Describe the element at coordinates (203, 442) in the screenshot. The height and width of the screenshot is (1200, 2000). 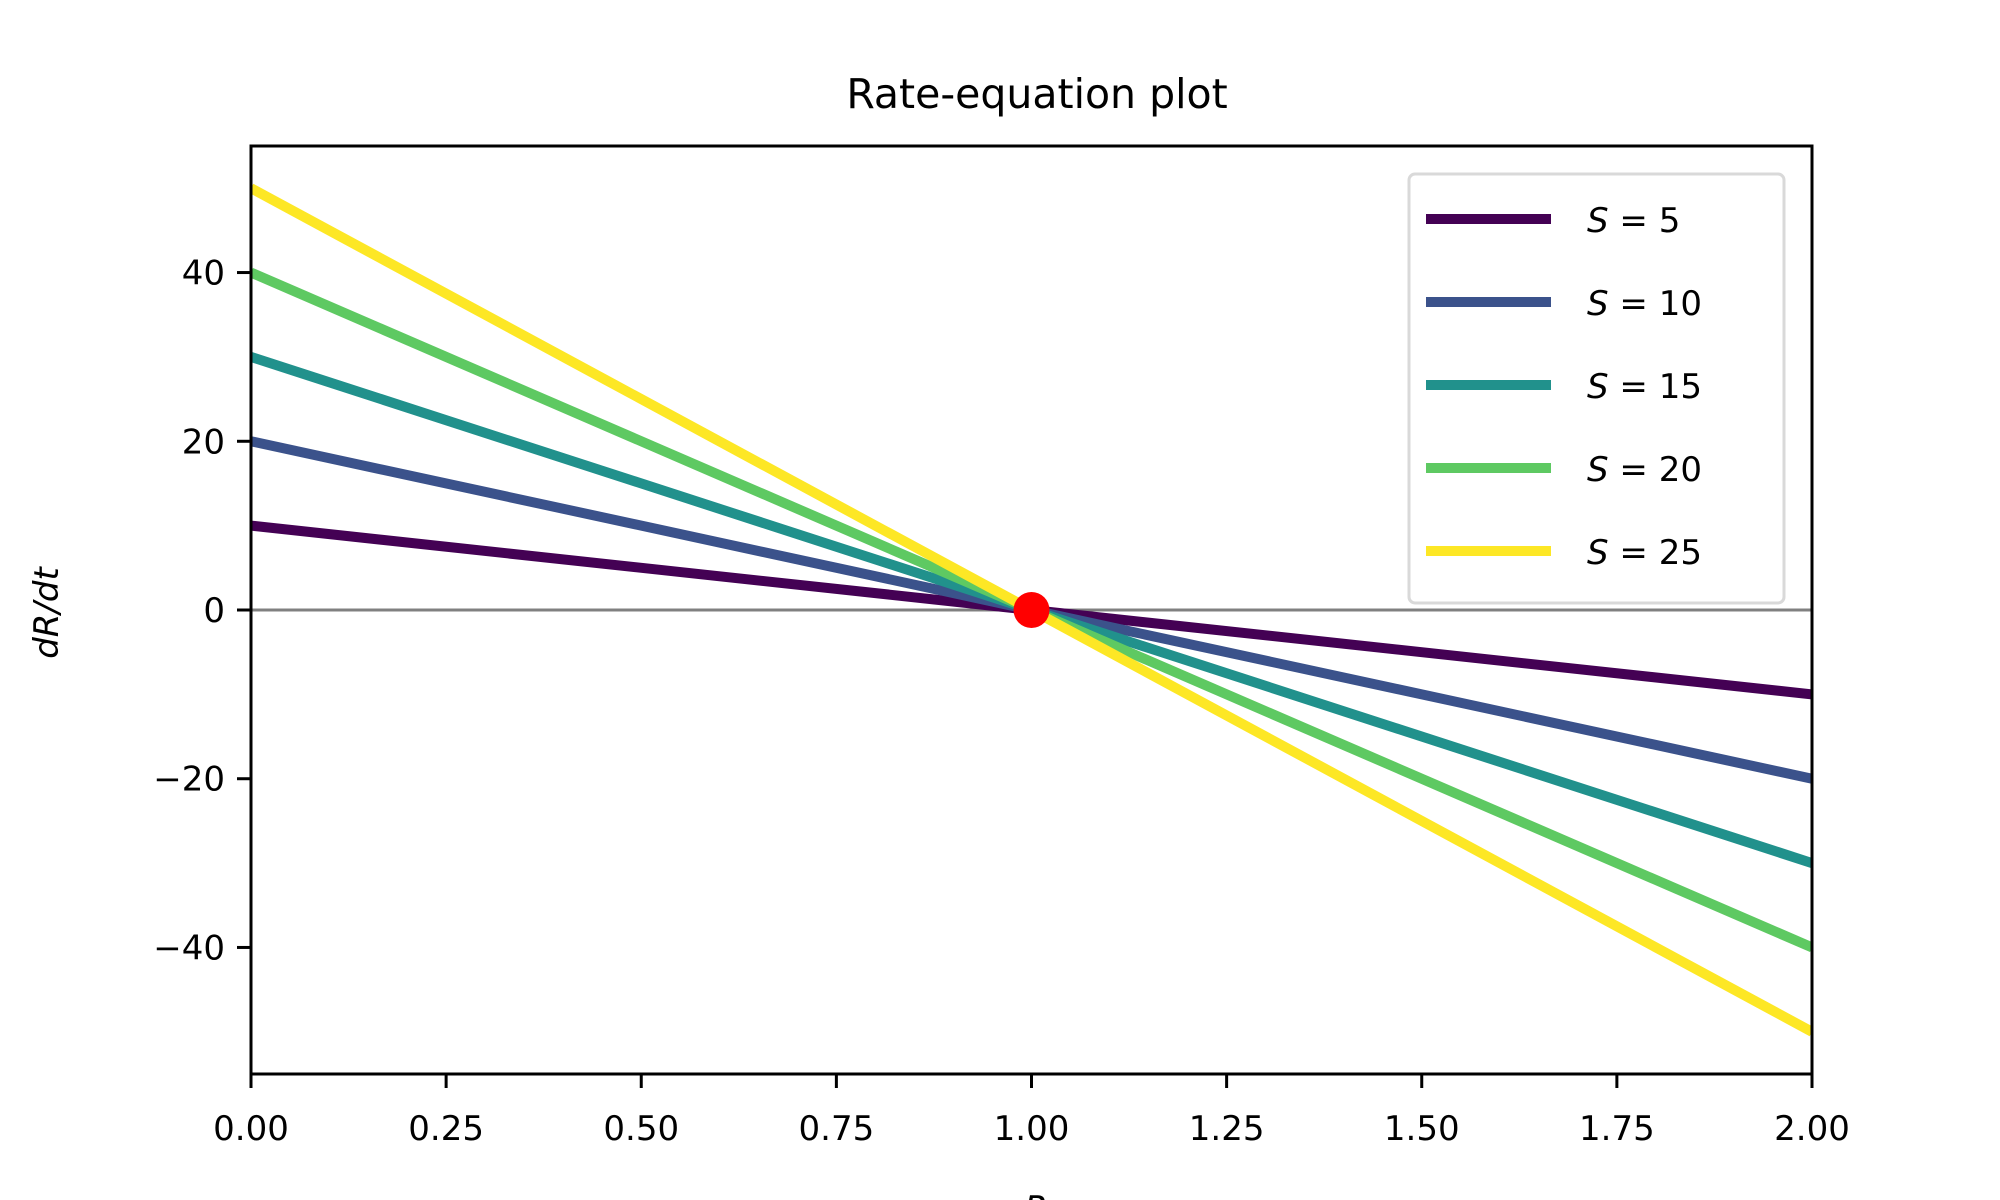
I see `y-tick-label: 20` at that location.